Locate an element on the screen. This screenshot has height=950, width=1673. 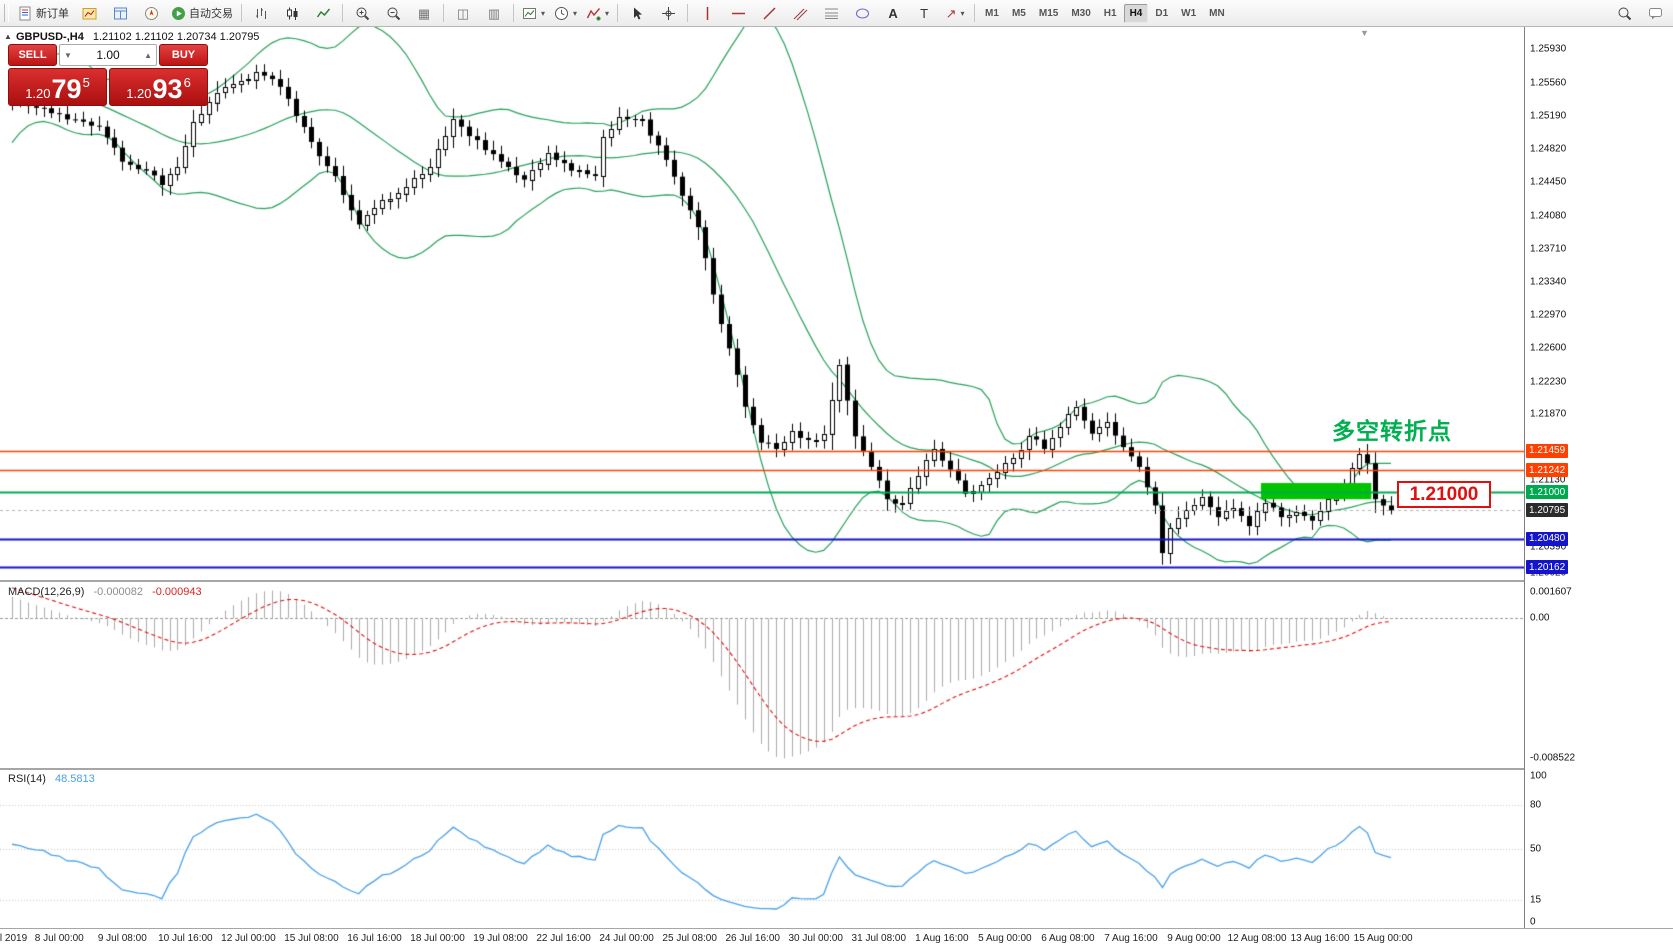
candlestick-chart-button is located at coordinates (292, 13).